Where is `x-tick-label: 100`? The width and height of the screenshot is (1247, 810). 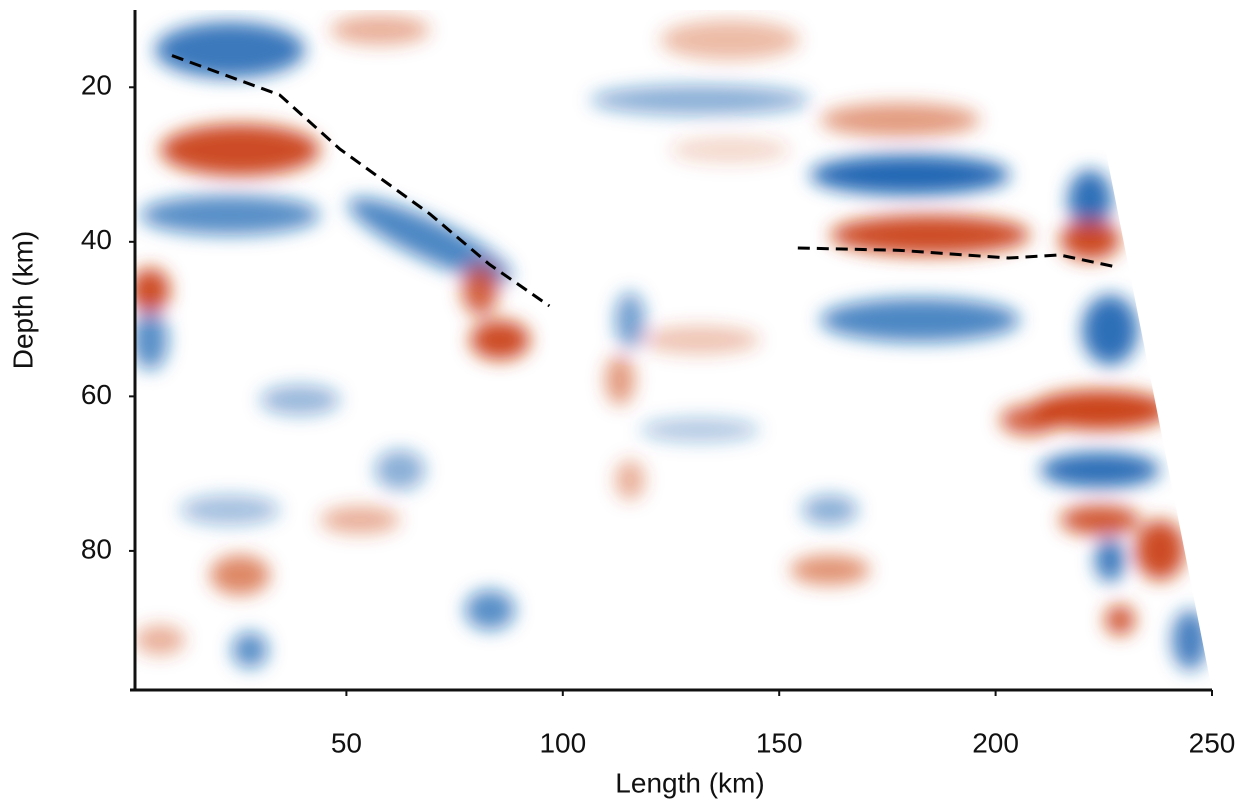
x-tick-label: 100 is located at coordinates (562, 742).